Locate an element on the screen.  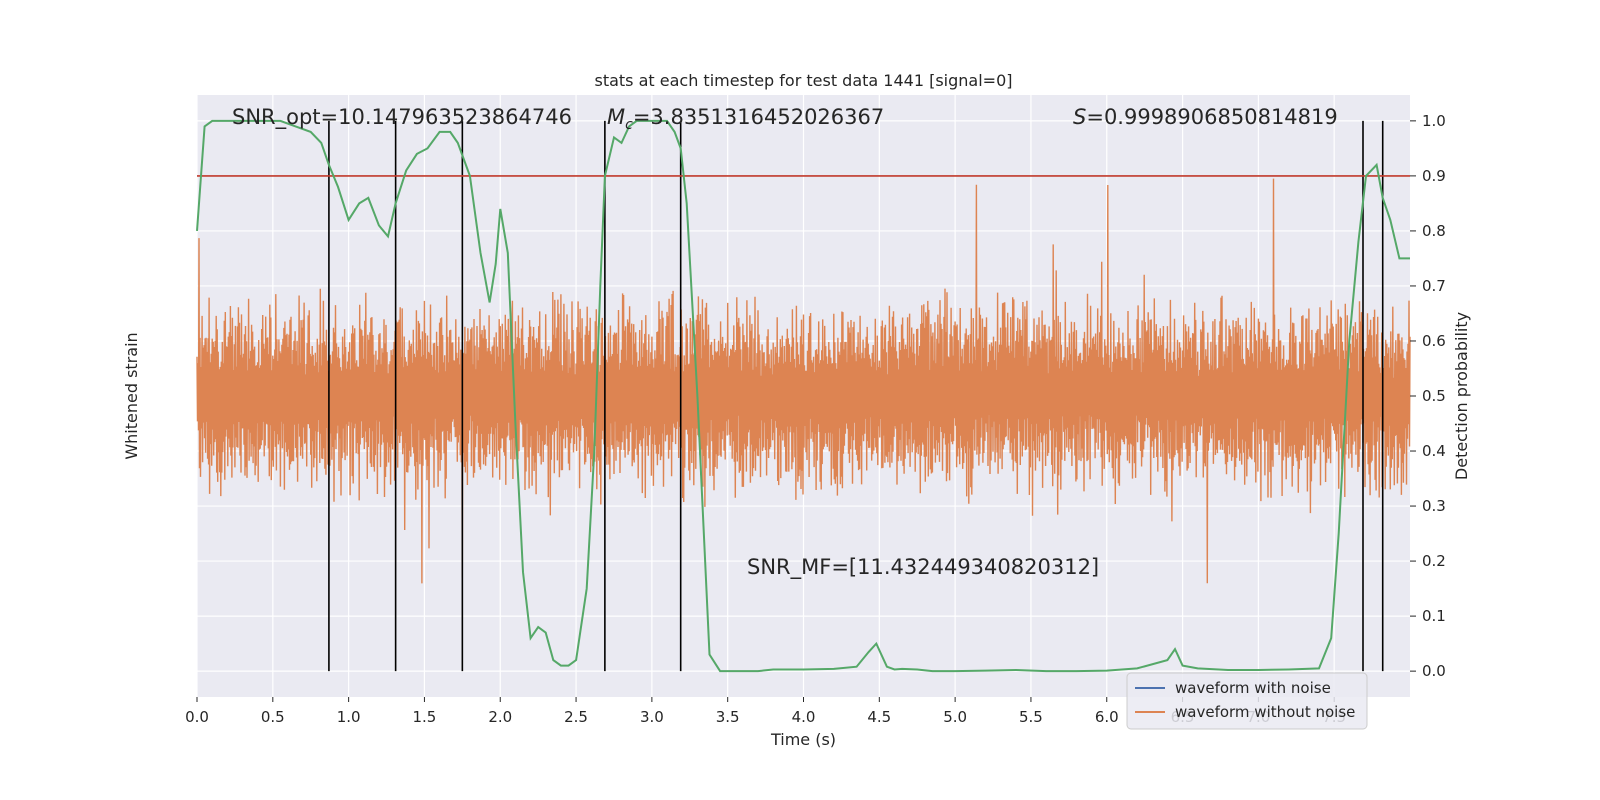
y-tick-label: 0.6 is located at coordinates (1434, 341).